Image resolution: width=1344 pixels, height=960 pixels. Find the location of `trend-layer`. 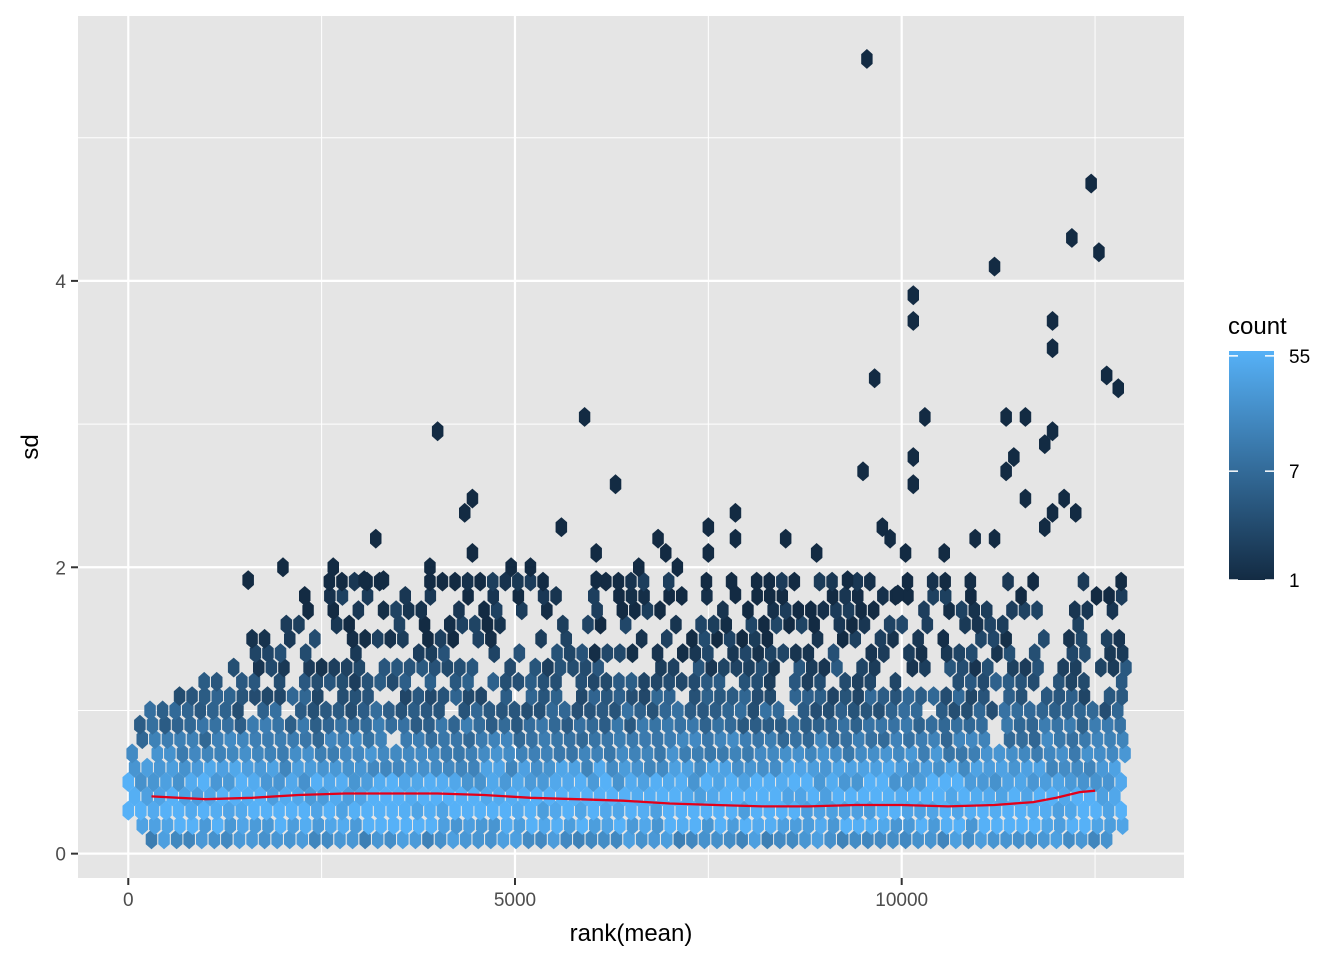

trend-layer is located at coordinates (623, 798).